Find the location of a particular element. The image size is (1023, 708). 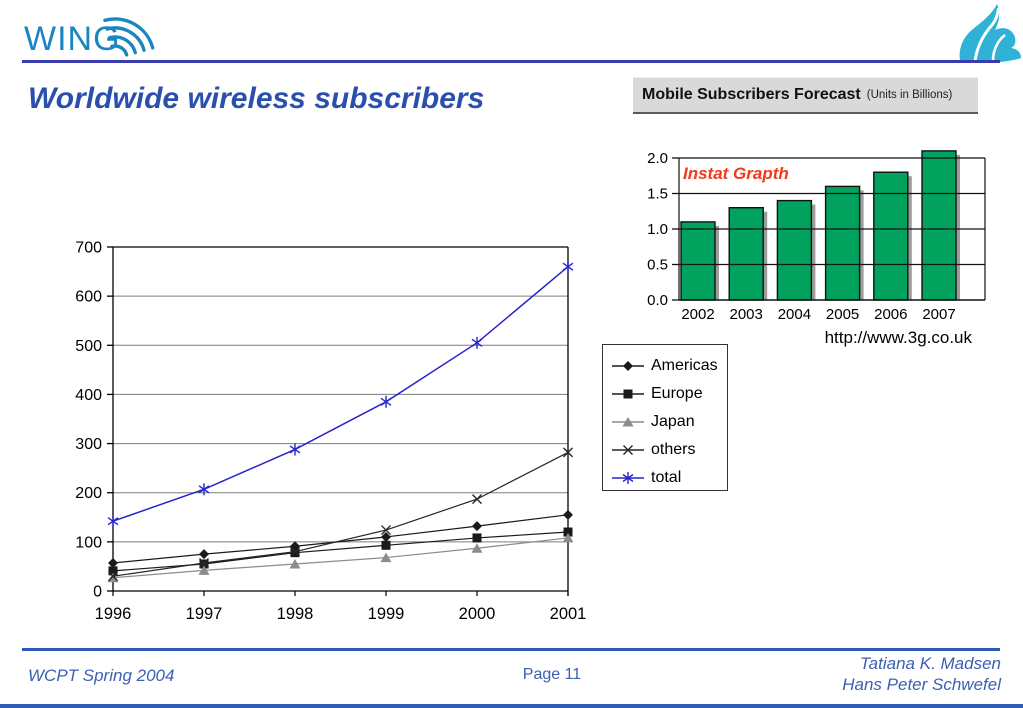

chart-legend: Americas Europe Japan others total is located at coordinates (665, 417).